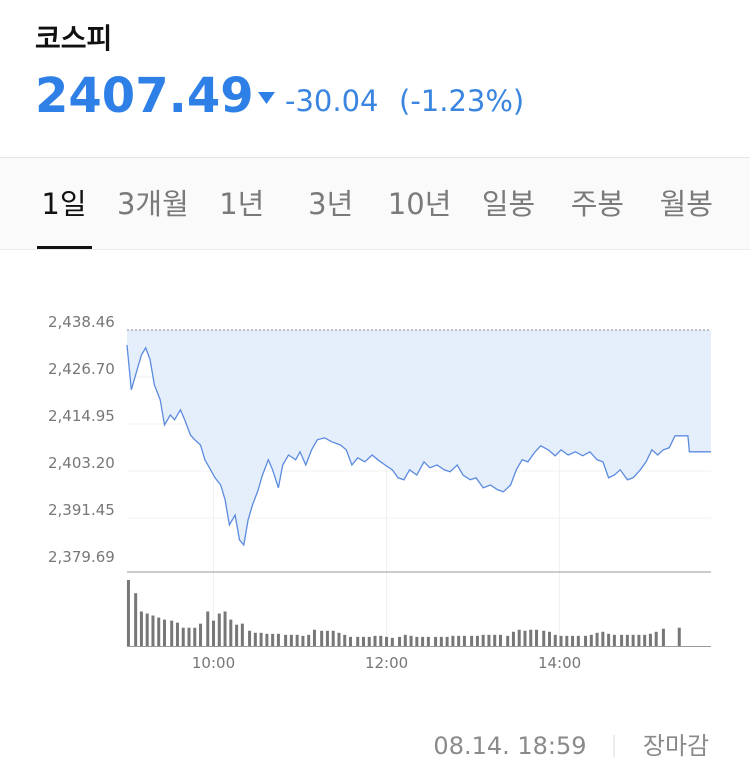  I want to click on period-tab: 일봉, so click(508, 204).